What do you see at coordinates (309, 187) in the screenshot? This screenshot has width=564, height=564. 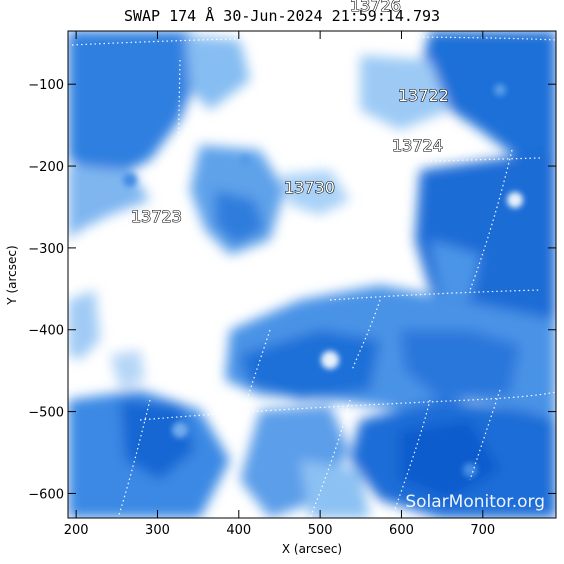 I see `active-region-label: 13730` at bounding box center [309, 187].